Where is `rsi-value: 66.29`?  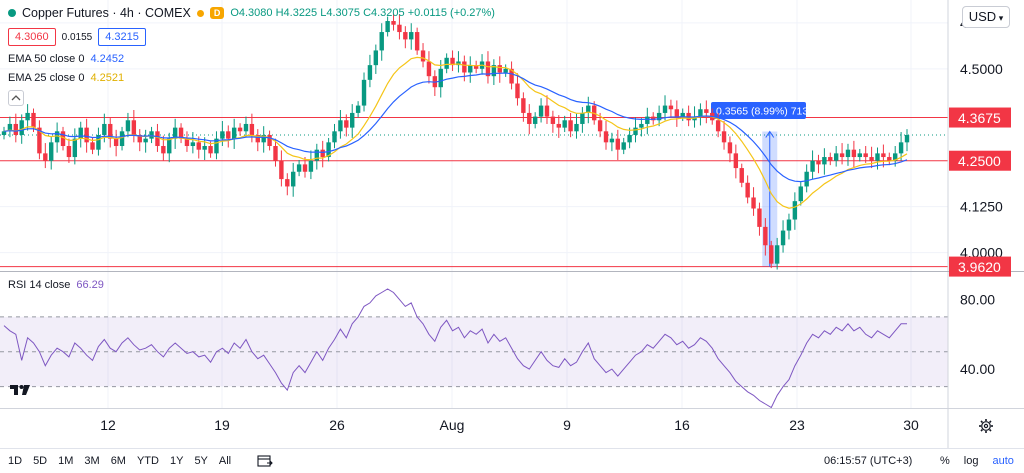 rsi-value: 66.29 is located at coordinates (90, 285).